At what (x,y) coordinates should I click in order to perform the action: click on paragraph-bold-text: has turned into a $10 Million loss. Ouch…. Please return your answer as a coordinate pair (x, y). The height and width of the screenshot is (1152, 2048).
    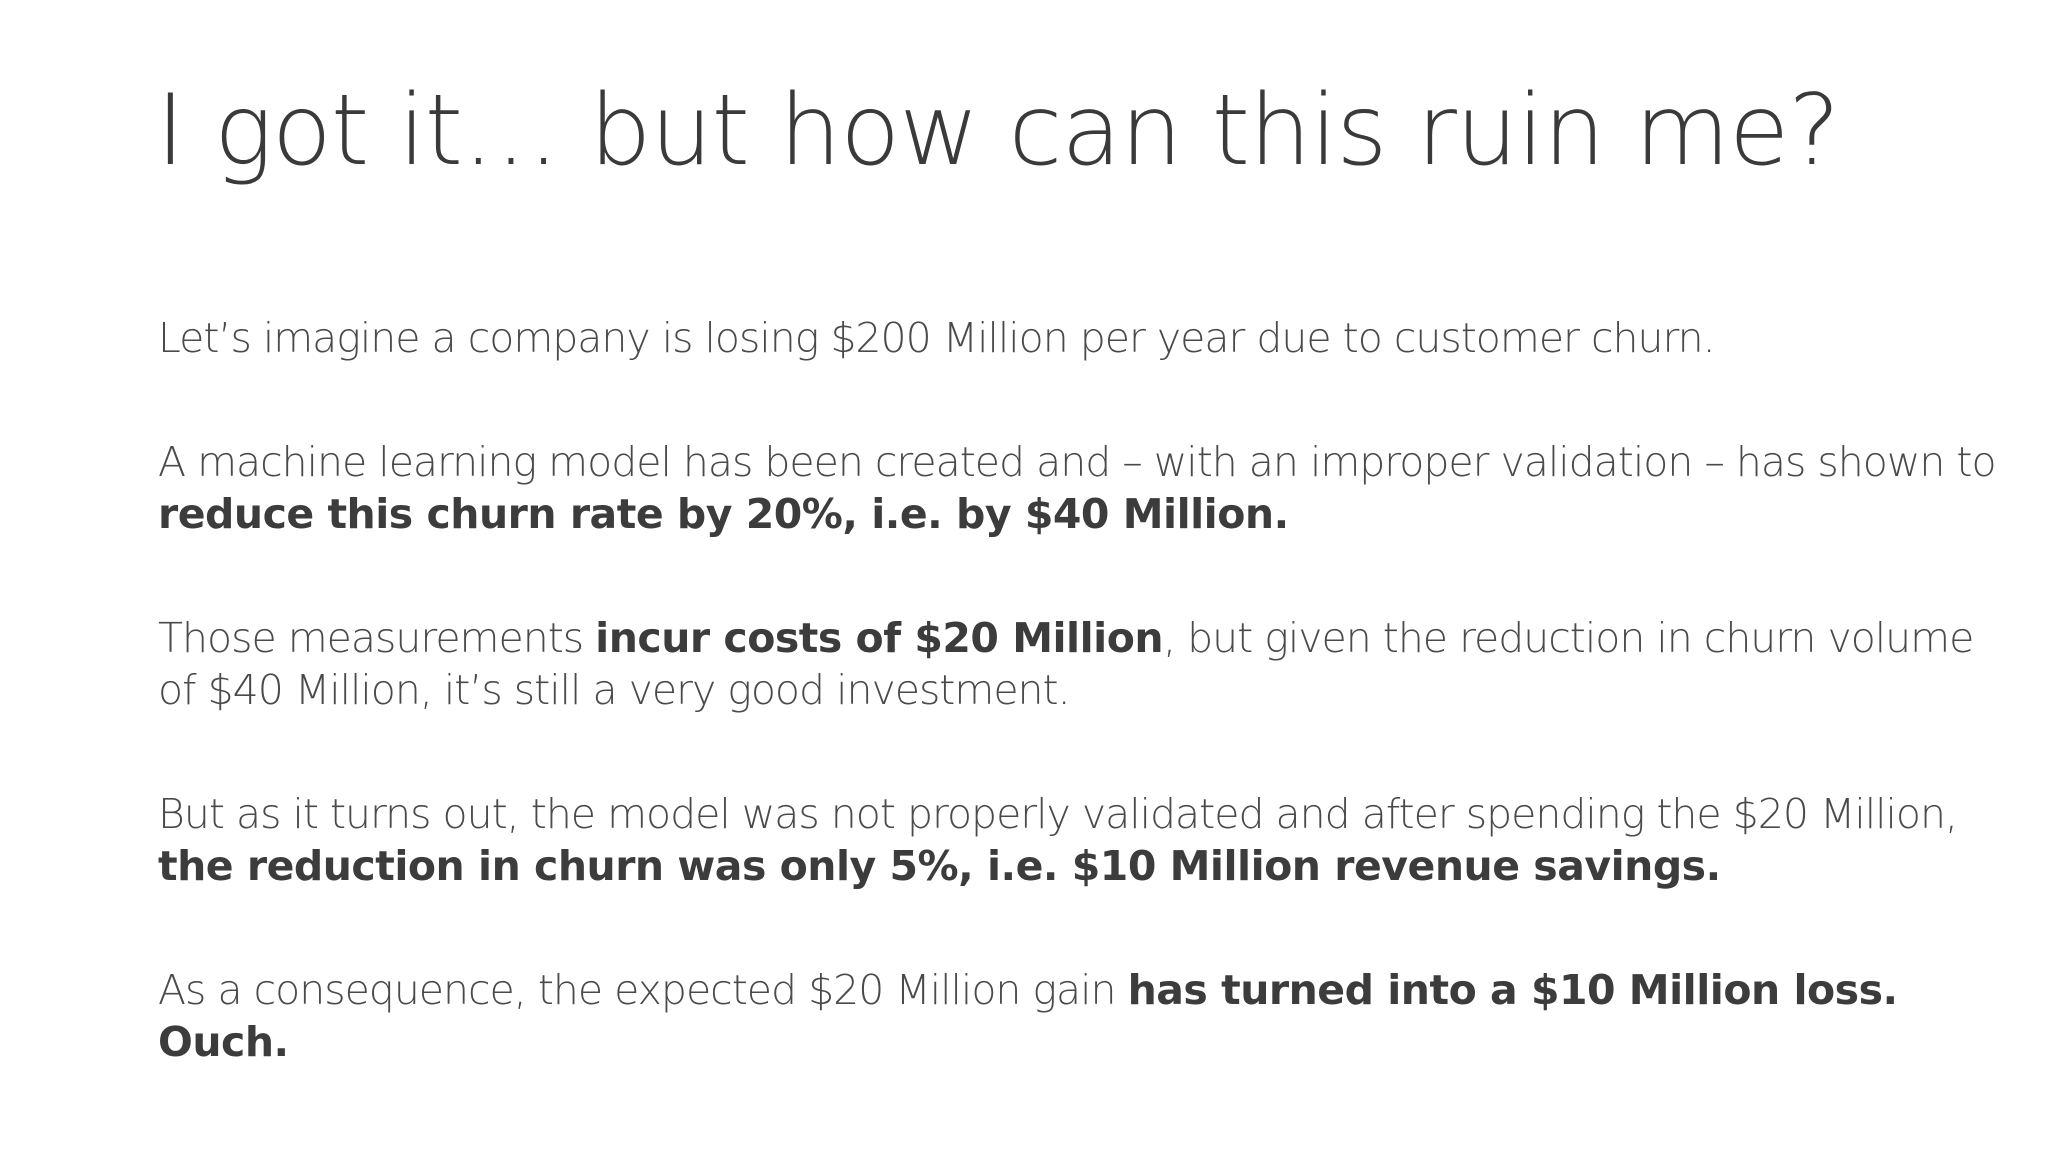
    Looking at the image, I should click on (1028, 1016).